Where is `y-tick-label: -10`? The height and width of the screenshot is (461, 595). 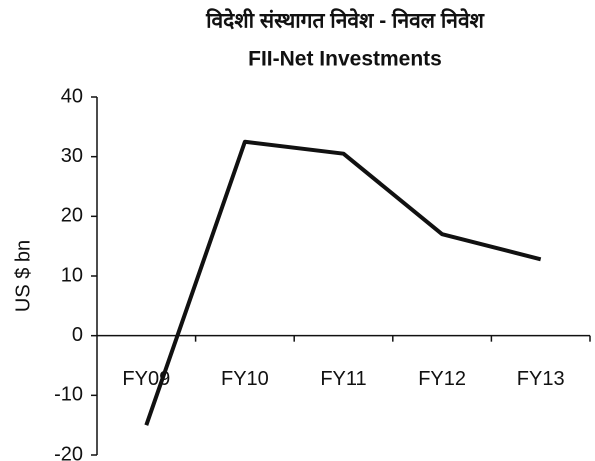 y-tick-label: -10 is located at coordinates (68, 395).